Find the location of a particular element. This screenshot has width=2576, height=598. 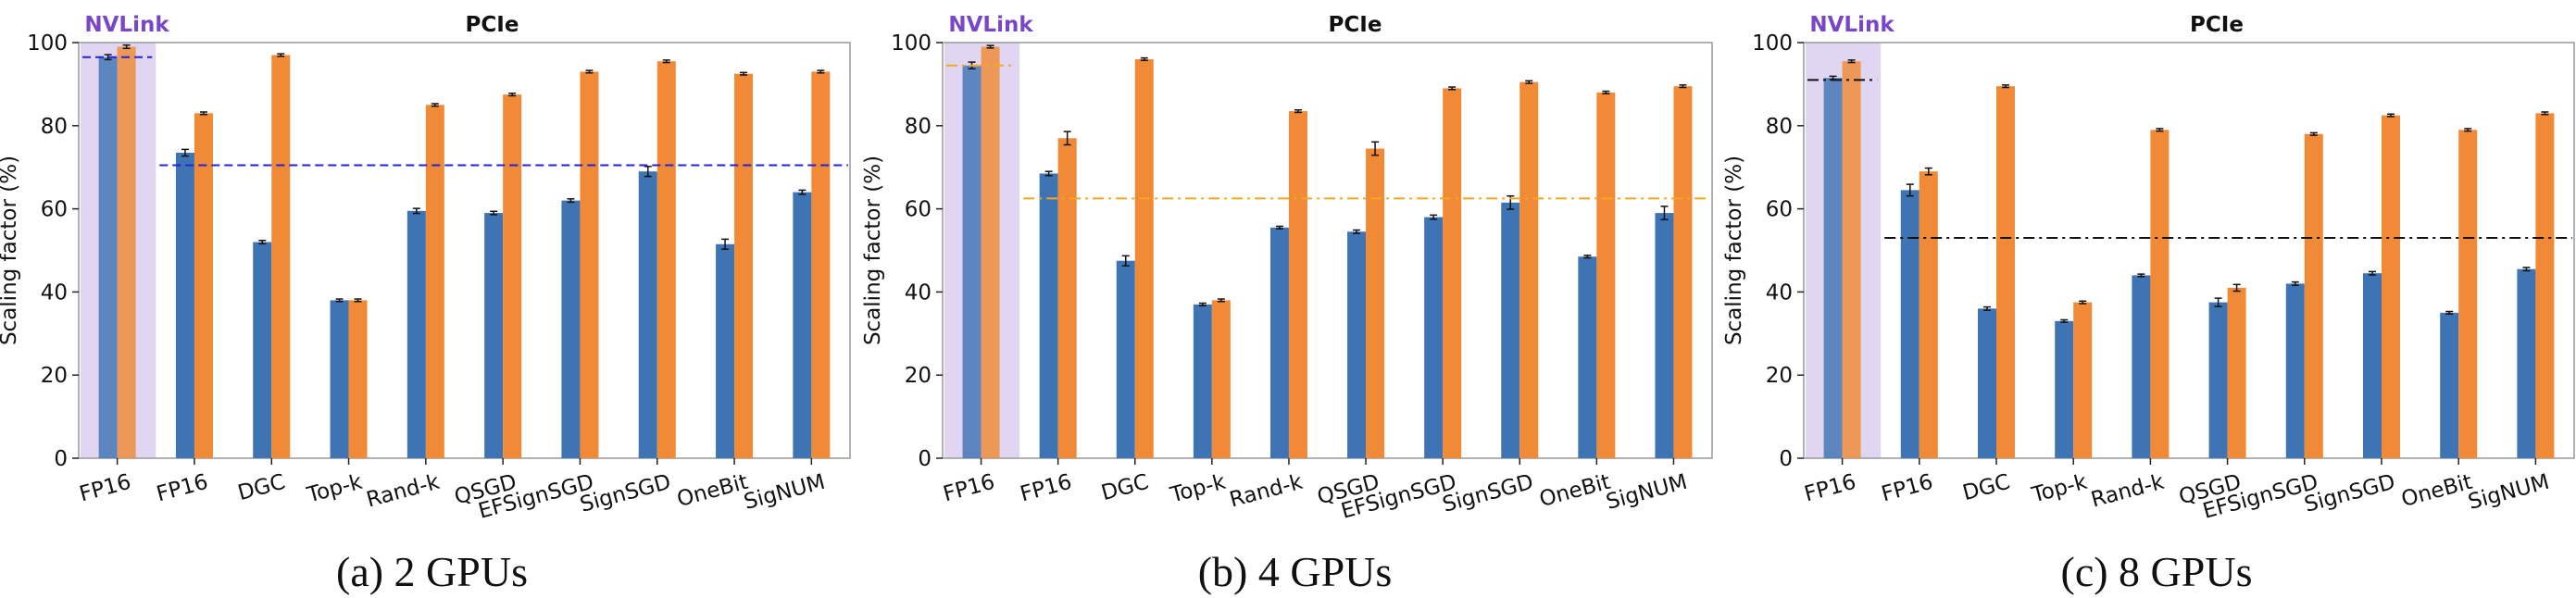

x-tick-label: Top-k is located at coordinates (2060, 489).